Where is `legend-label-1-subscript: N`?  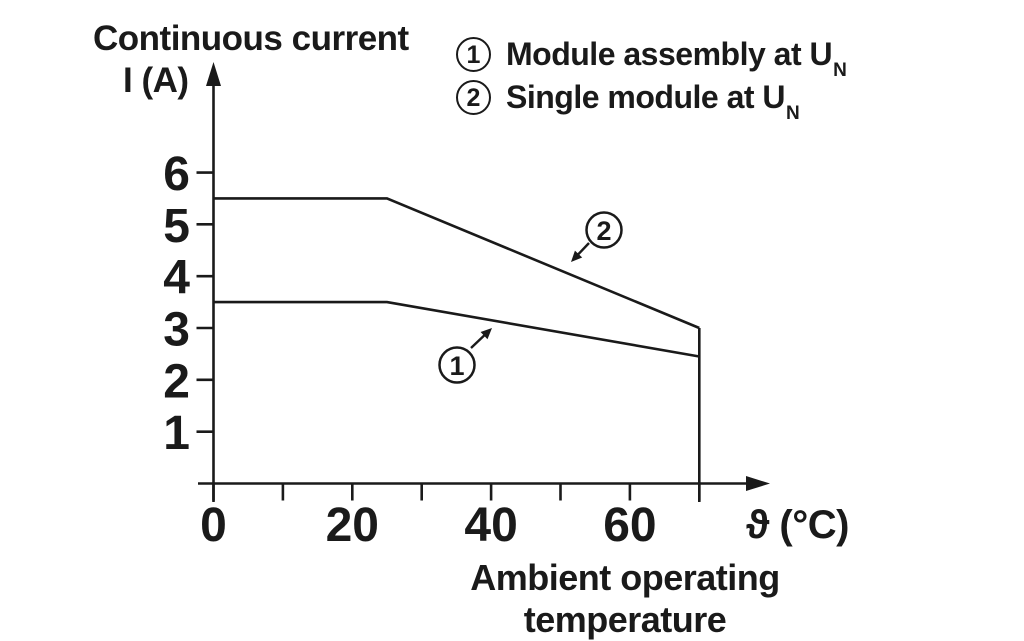 legend-label-1-subscript: N is located at coordinates (840, 71).